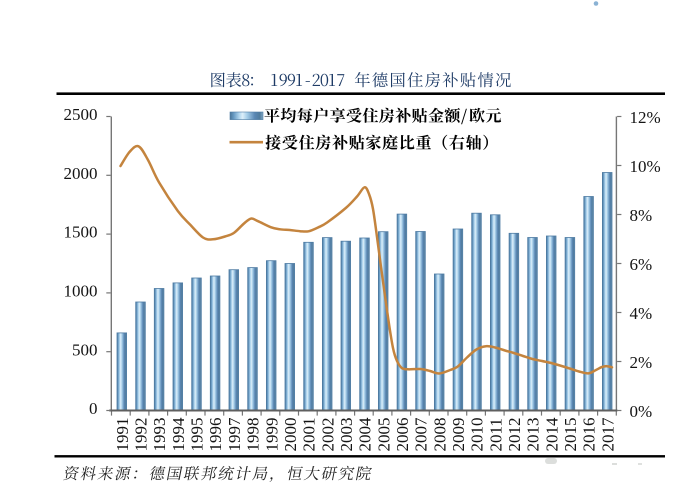 The width and height of the screenshot is (698, 498). What do you see at coordinates (421, 434) in the screenshot?
I see `svg-text: 2007` at bounding box center [421, 434].